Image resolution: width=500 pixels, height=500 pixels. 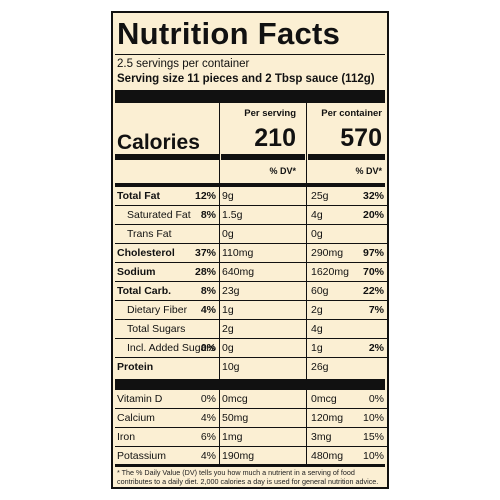 I want to click on amount-per-container: 0mcg, so click(x=324, y=399).